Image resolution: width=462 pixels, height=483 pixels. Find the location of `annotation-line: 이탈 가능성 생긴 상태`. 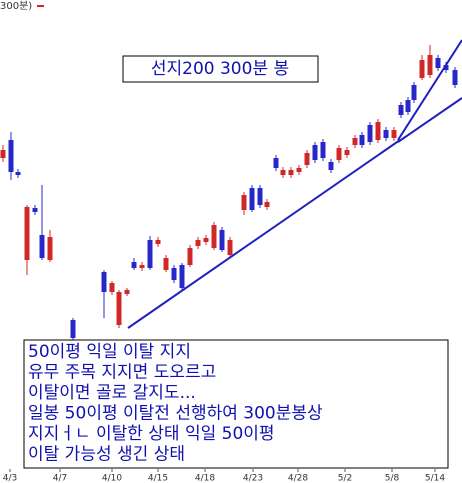

annotation-line: 이탈 가능성 생긴 상태 is located at coordinates (106, 455).